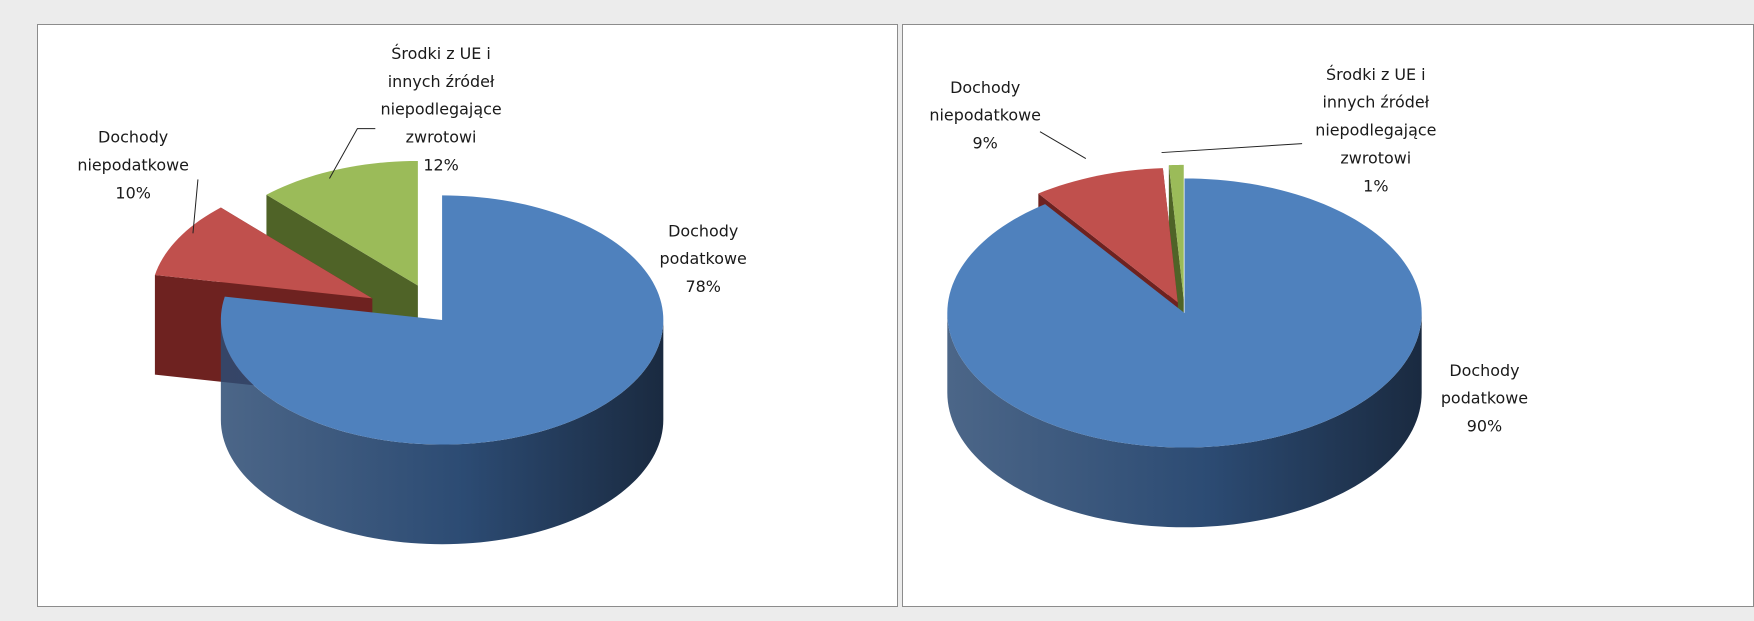 The width and height of the screenshot is (1754, 621). I want to click on data-label-niepodatkowe: Dochody niepodatkowe 10%, so click(133, 165).